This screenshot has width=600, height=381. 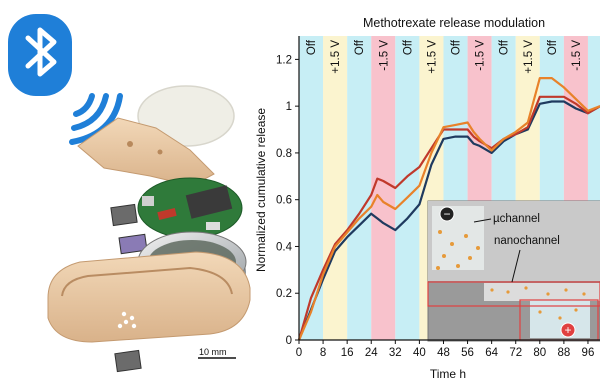 What do you see at coordinates (261, 190) in the screenshot?
I see `y-axis-label: Normalized cumulative release` at bounding box center [261, 190].